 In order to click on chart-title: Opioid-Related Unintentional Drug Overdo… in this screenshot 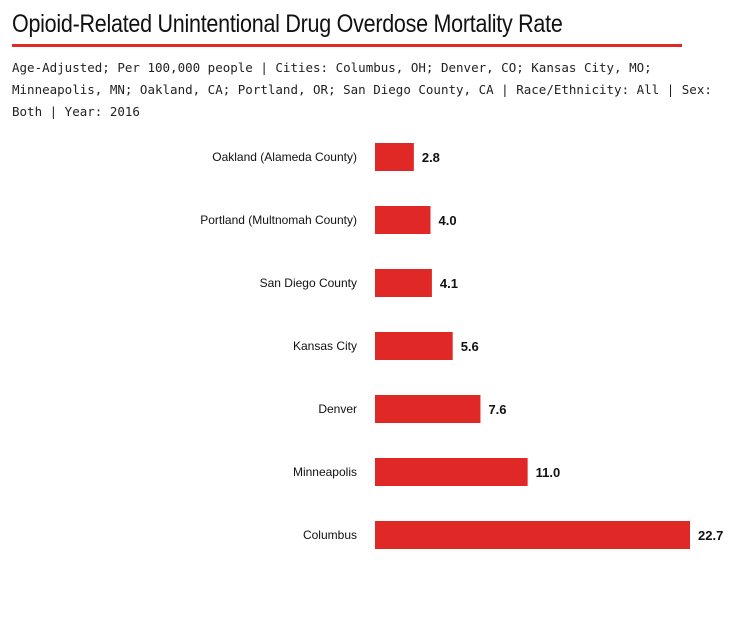, I will do `click(287, 24)`.